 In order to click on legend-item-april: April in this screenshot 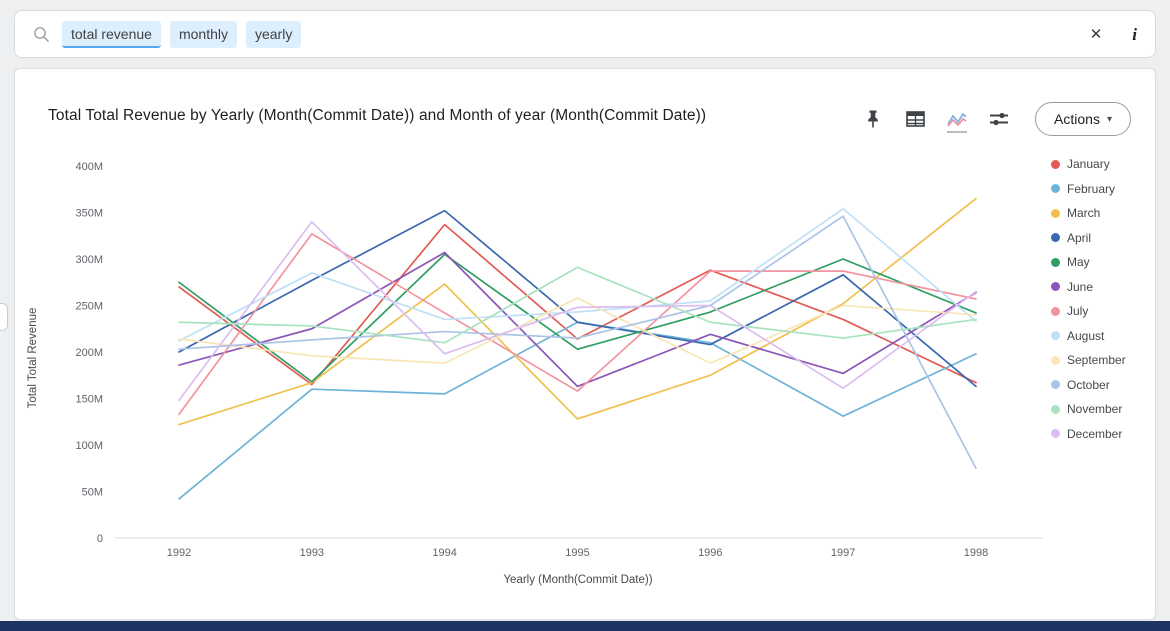, I will do `click(1088, 238)`.